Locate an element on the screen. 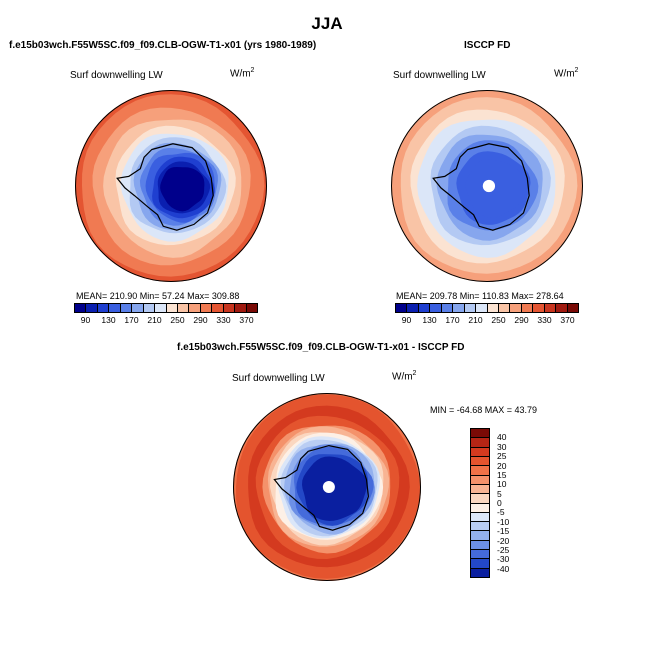 The image size is (654, 654). colorbar-tick-label: 30 is located at coordinates (502, 446).